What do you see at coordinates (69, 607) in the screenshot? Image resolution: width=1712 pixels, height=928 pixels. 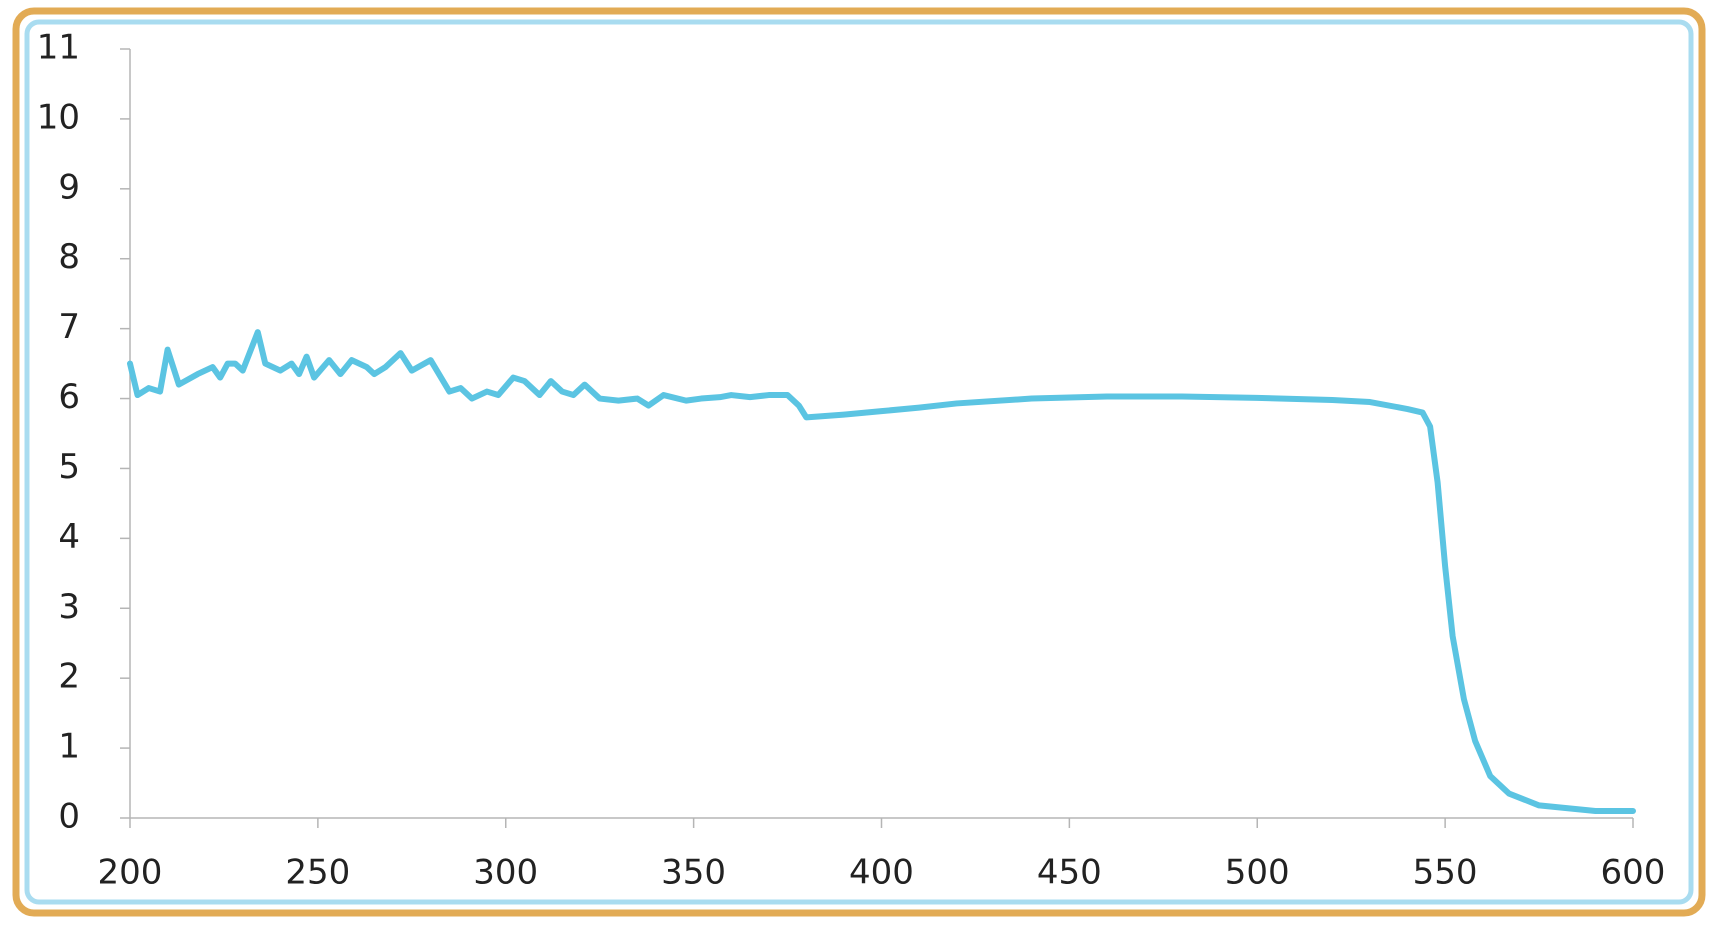 I see `y-tick-label: 3` at bounding box center [69, 607].